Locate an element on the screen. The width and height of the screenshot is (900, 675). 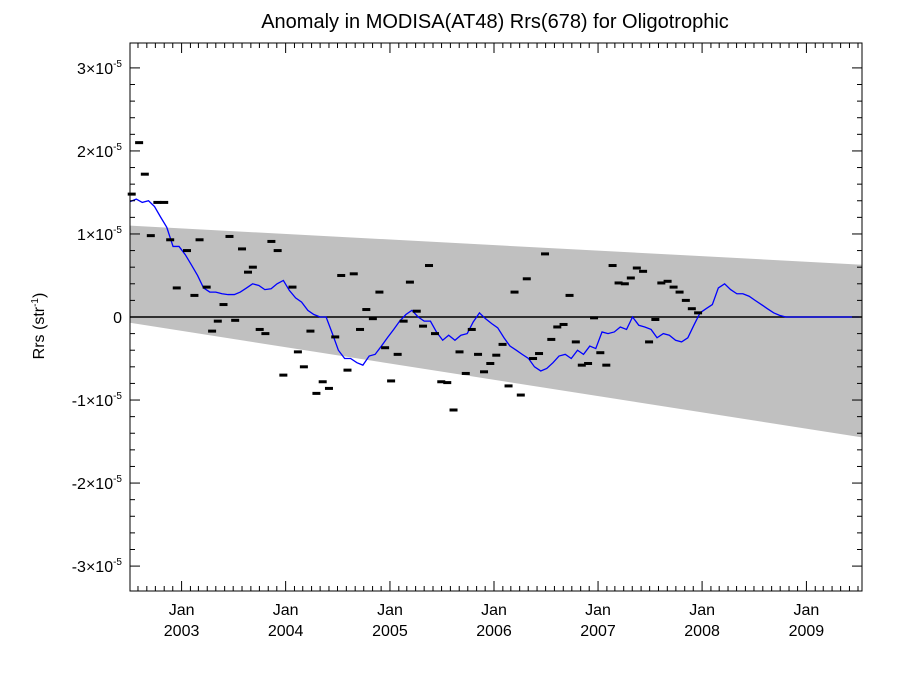
y-tick-label: -2×10⁻⁵ is located at coordinates (97, 483).